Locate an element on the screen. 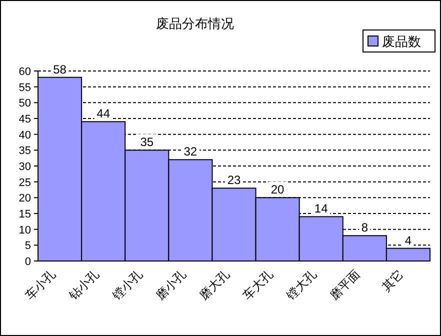 The height and width of the screenshot is (336, 441). x-tick-label: 镗大孔 is located at coordinates (301, 285).